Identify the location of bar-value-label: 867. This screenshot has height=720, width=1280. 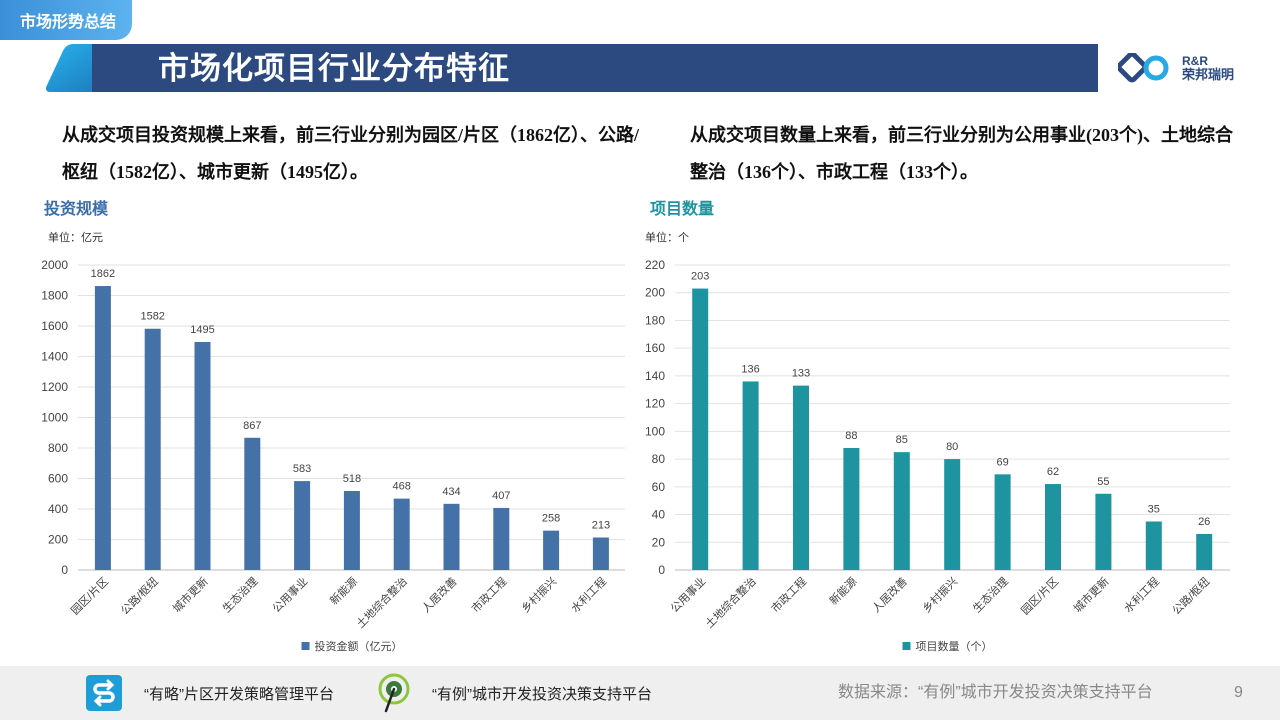
(252, 426).